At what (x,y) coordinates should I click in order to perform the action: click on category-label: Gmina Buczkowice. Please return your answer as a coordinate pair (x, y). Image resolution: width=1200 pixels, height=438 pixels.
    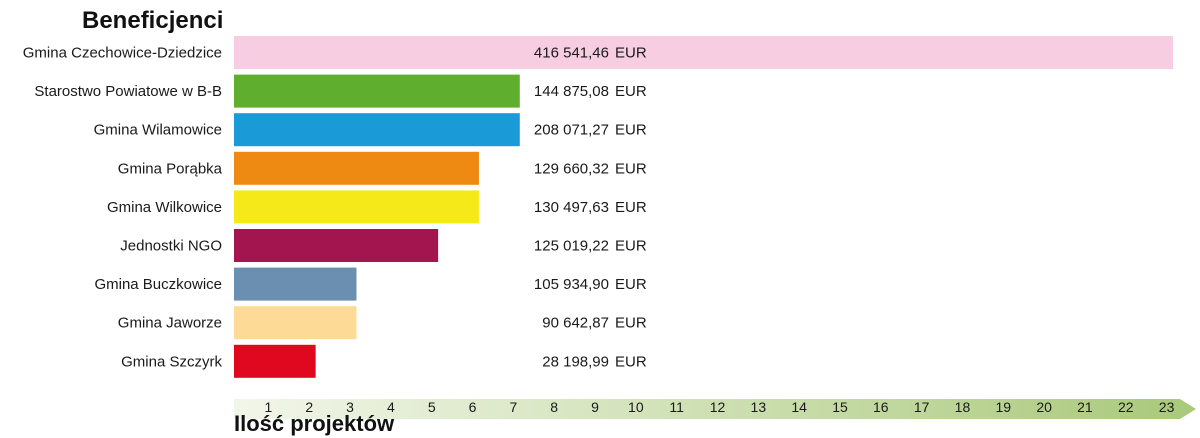
    Looking at the image, I should click on (158, 284).